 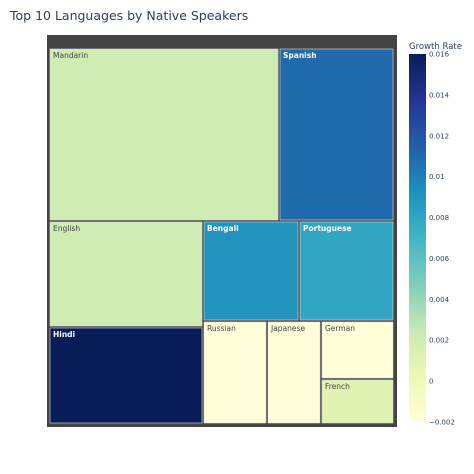 What do you see at coordinates (223, 228) in the screenshot?
I see `treemap-label-bengali: Bengali` at bounding box center [223, 228].